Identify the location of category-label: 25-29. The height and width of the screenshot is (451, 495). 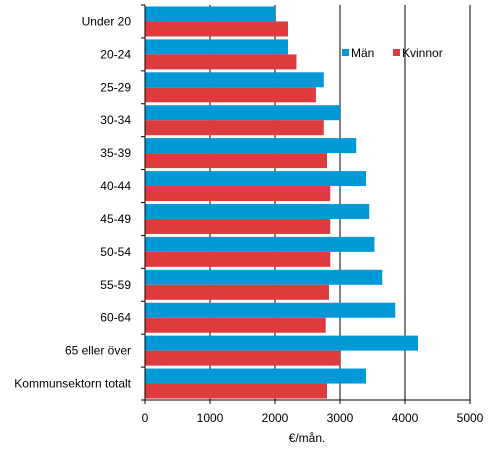
(115, 87).